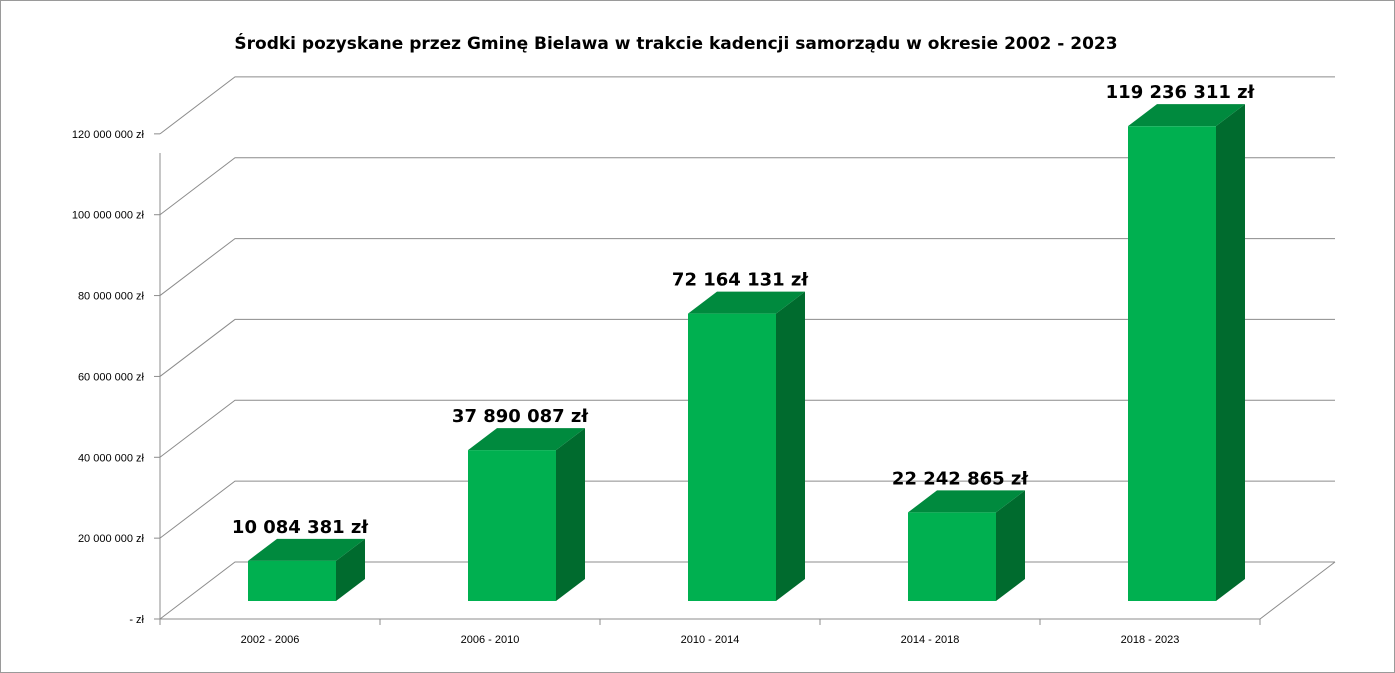 This screenshot has height=673, width=1395. What do you see at coordinates (111, 377) in the screenshot?
I see `y-tick-label: 60 000 000 zł` at bounding box center [111, 377].